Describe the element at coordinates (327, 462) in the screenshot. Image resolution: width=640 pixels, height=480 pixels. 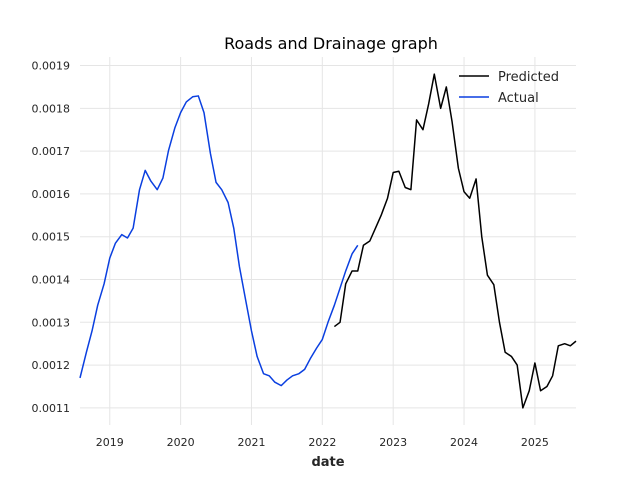
I see `x-axis-label: date` at that location.